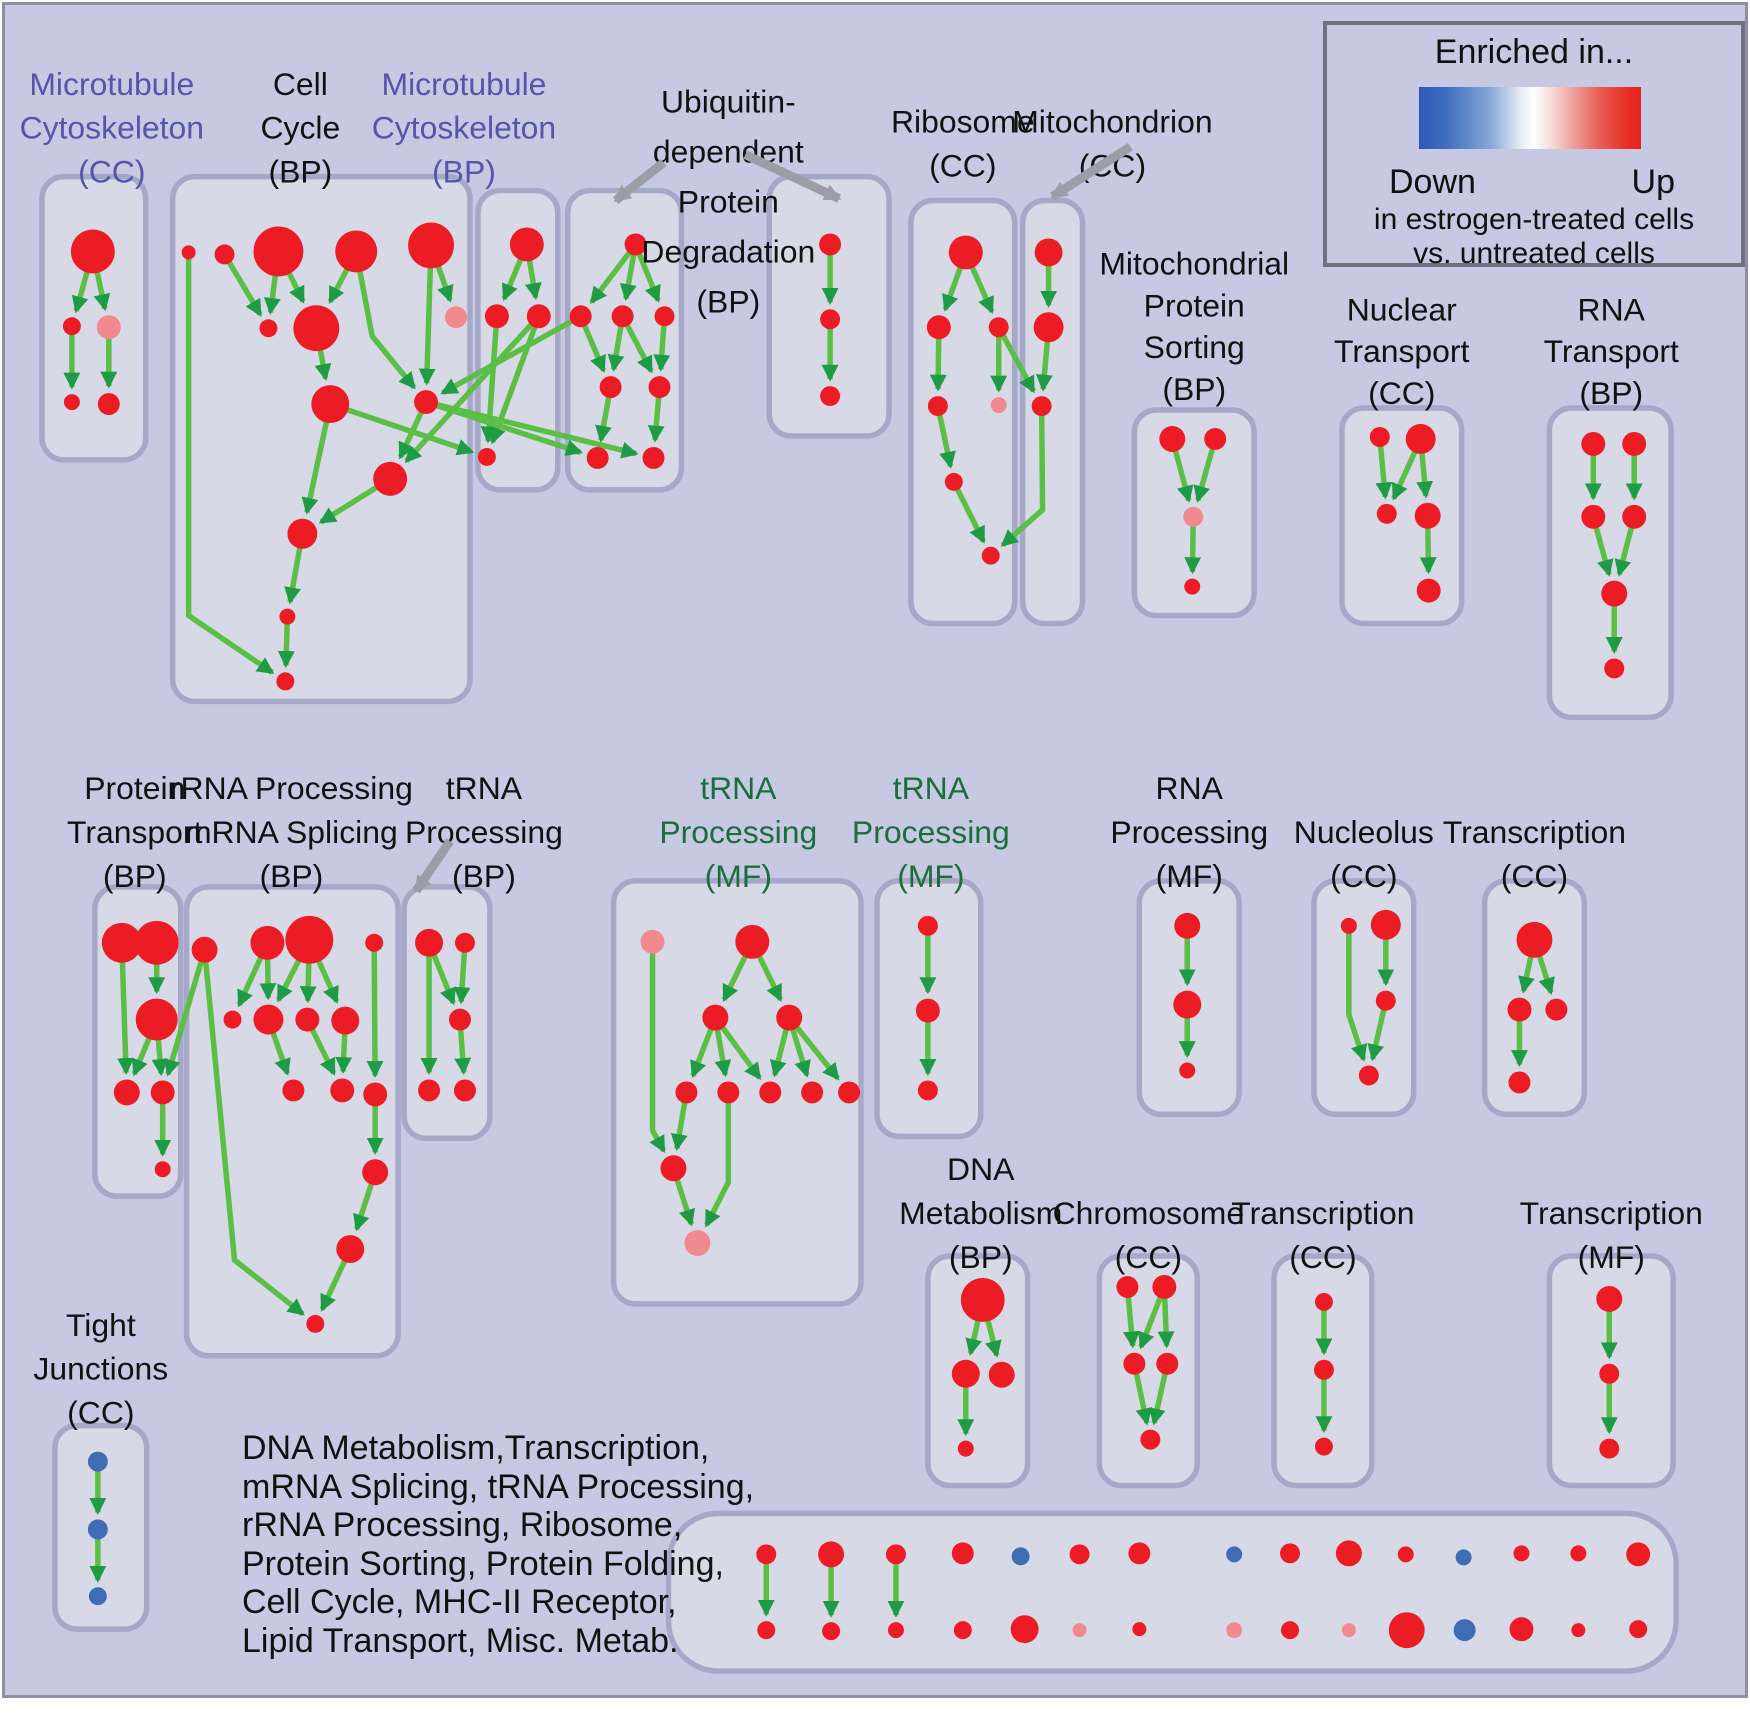 The height and width of the screenshot is (1715, 1750). What do you see at coordinates (375, 1094) in the screenshot?
I see `go-term-node-q11` at bounding box center [375, 1094].